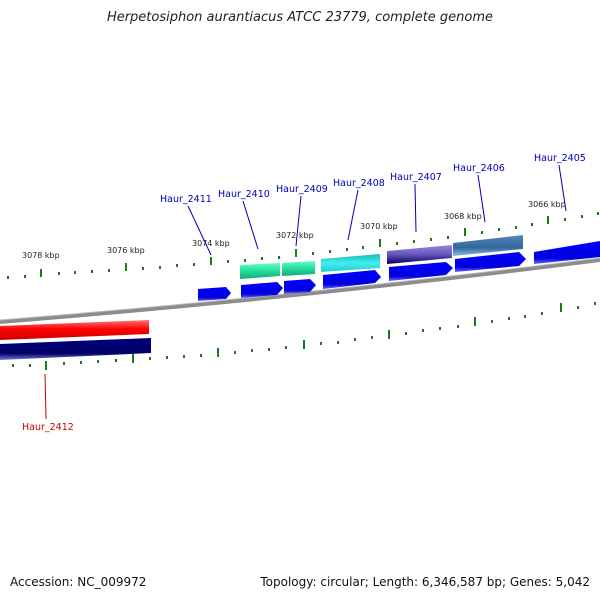  What do you see at coordinates (359, 183) in the screenshot?
I see `gene-label-haur-2408: Haur_2408` at bounding box center [359, 183].